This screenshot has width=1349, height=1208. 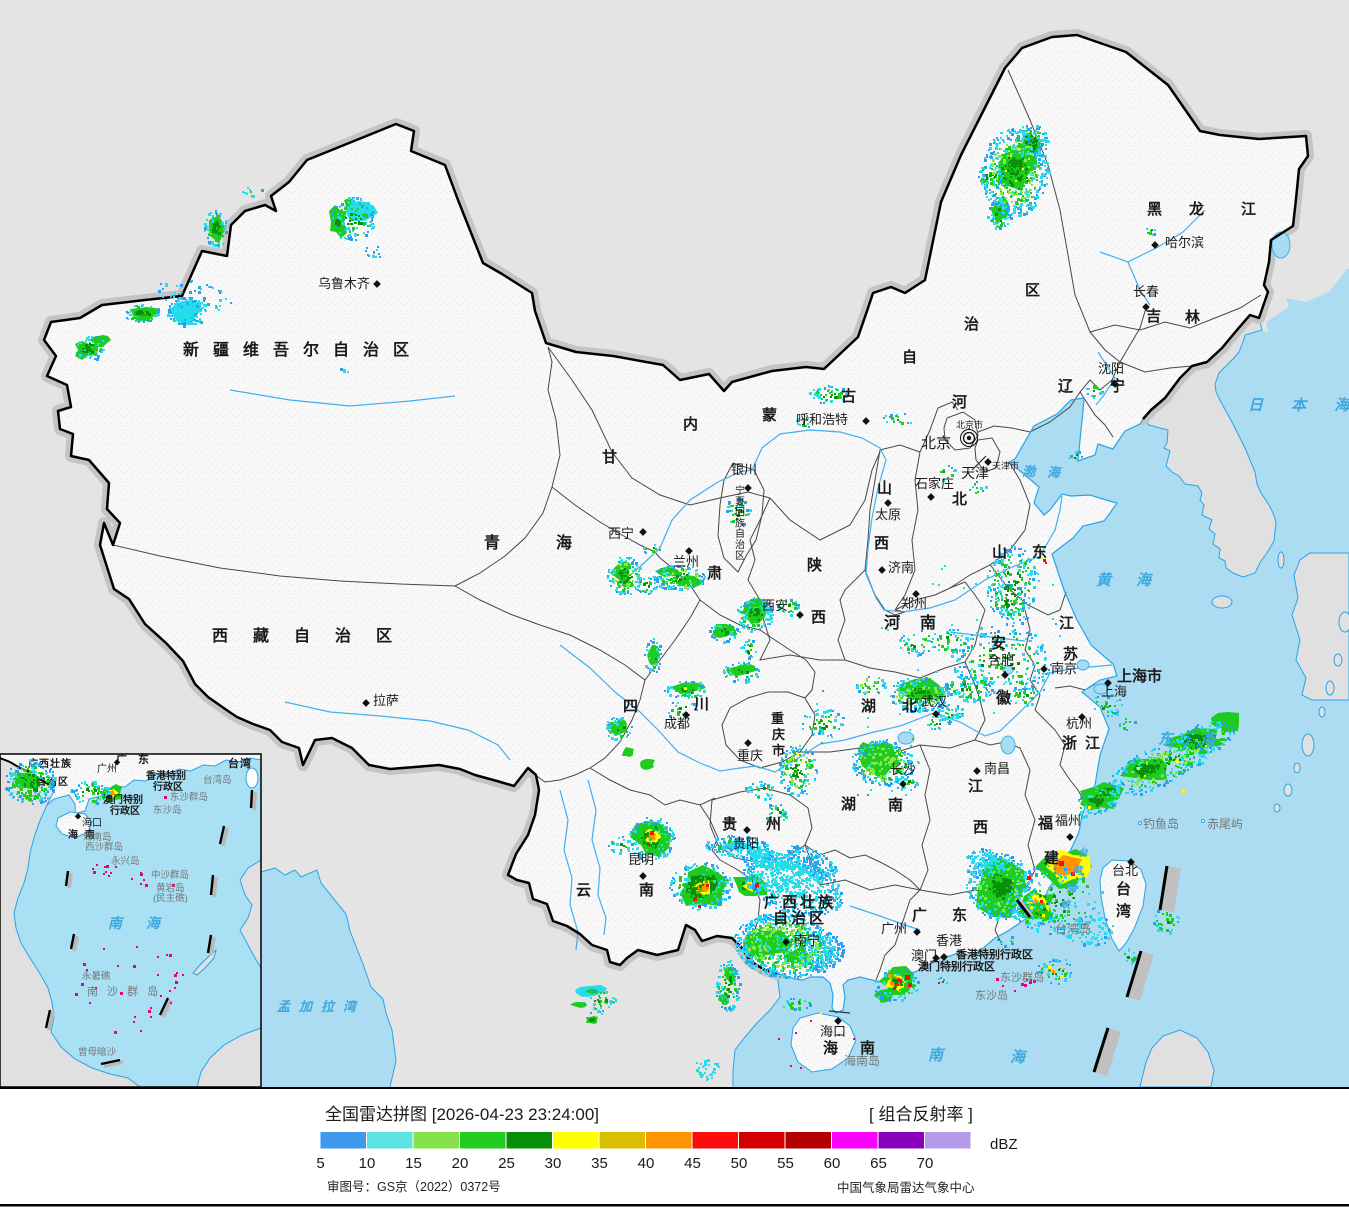 I want to click on svg-text: 澳门特别行政区, so click(x=956, y=966).